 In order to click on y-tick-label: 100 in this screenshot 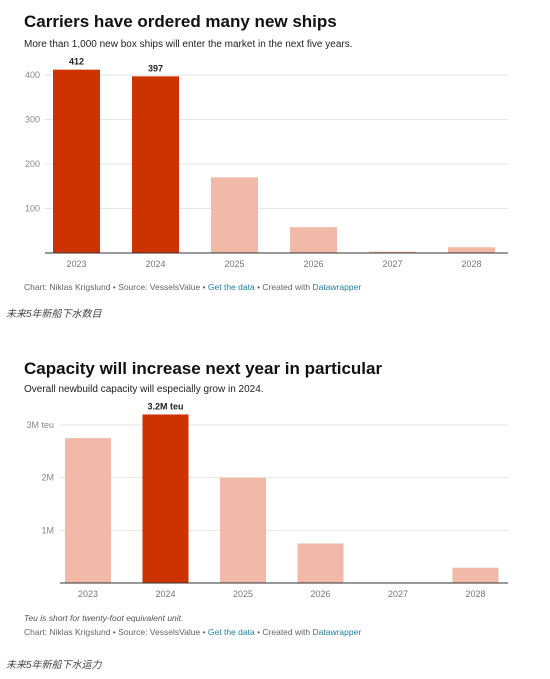, I will do `click(32, 209)`.